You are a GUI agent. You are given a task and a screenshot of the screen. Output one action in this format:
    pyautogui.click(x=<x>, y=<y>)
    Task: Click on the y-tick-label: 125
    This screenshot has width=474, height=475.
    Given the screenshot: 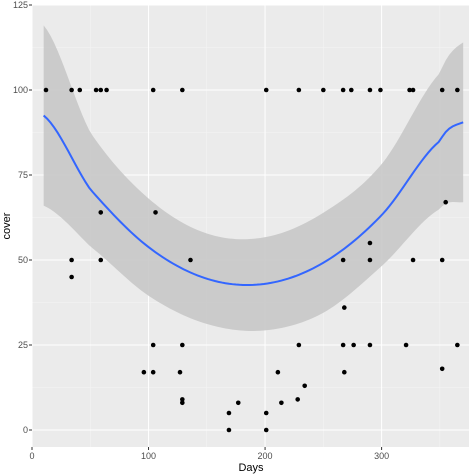 What is the action you would take?
    pyautogui.click(x=20, y=5)
    